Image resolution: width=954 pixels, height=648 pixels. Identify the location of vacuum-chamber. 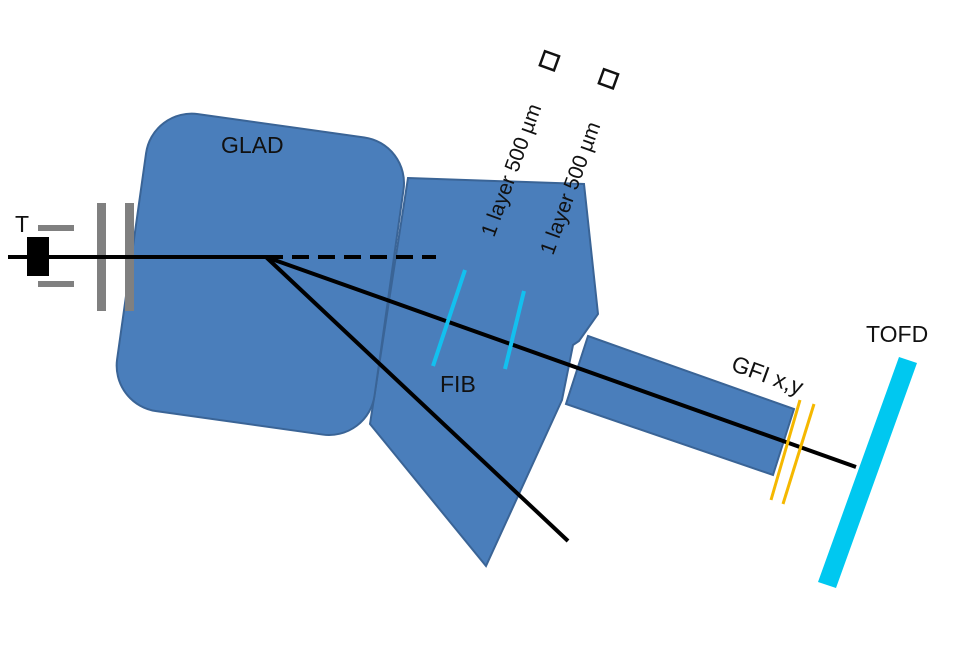
(484, 372).